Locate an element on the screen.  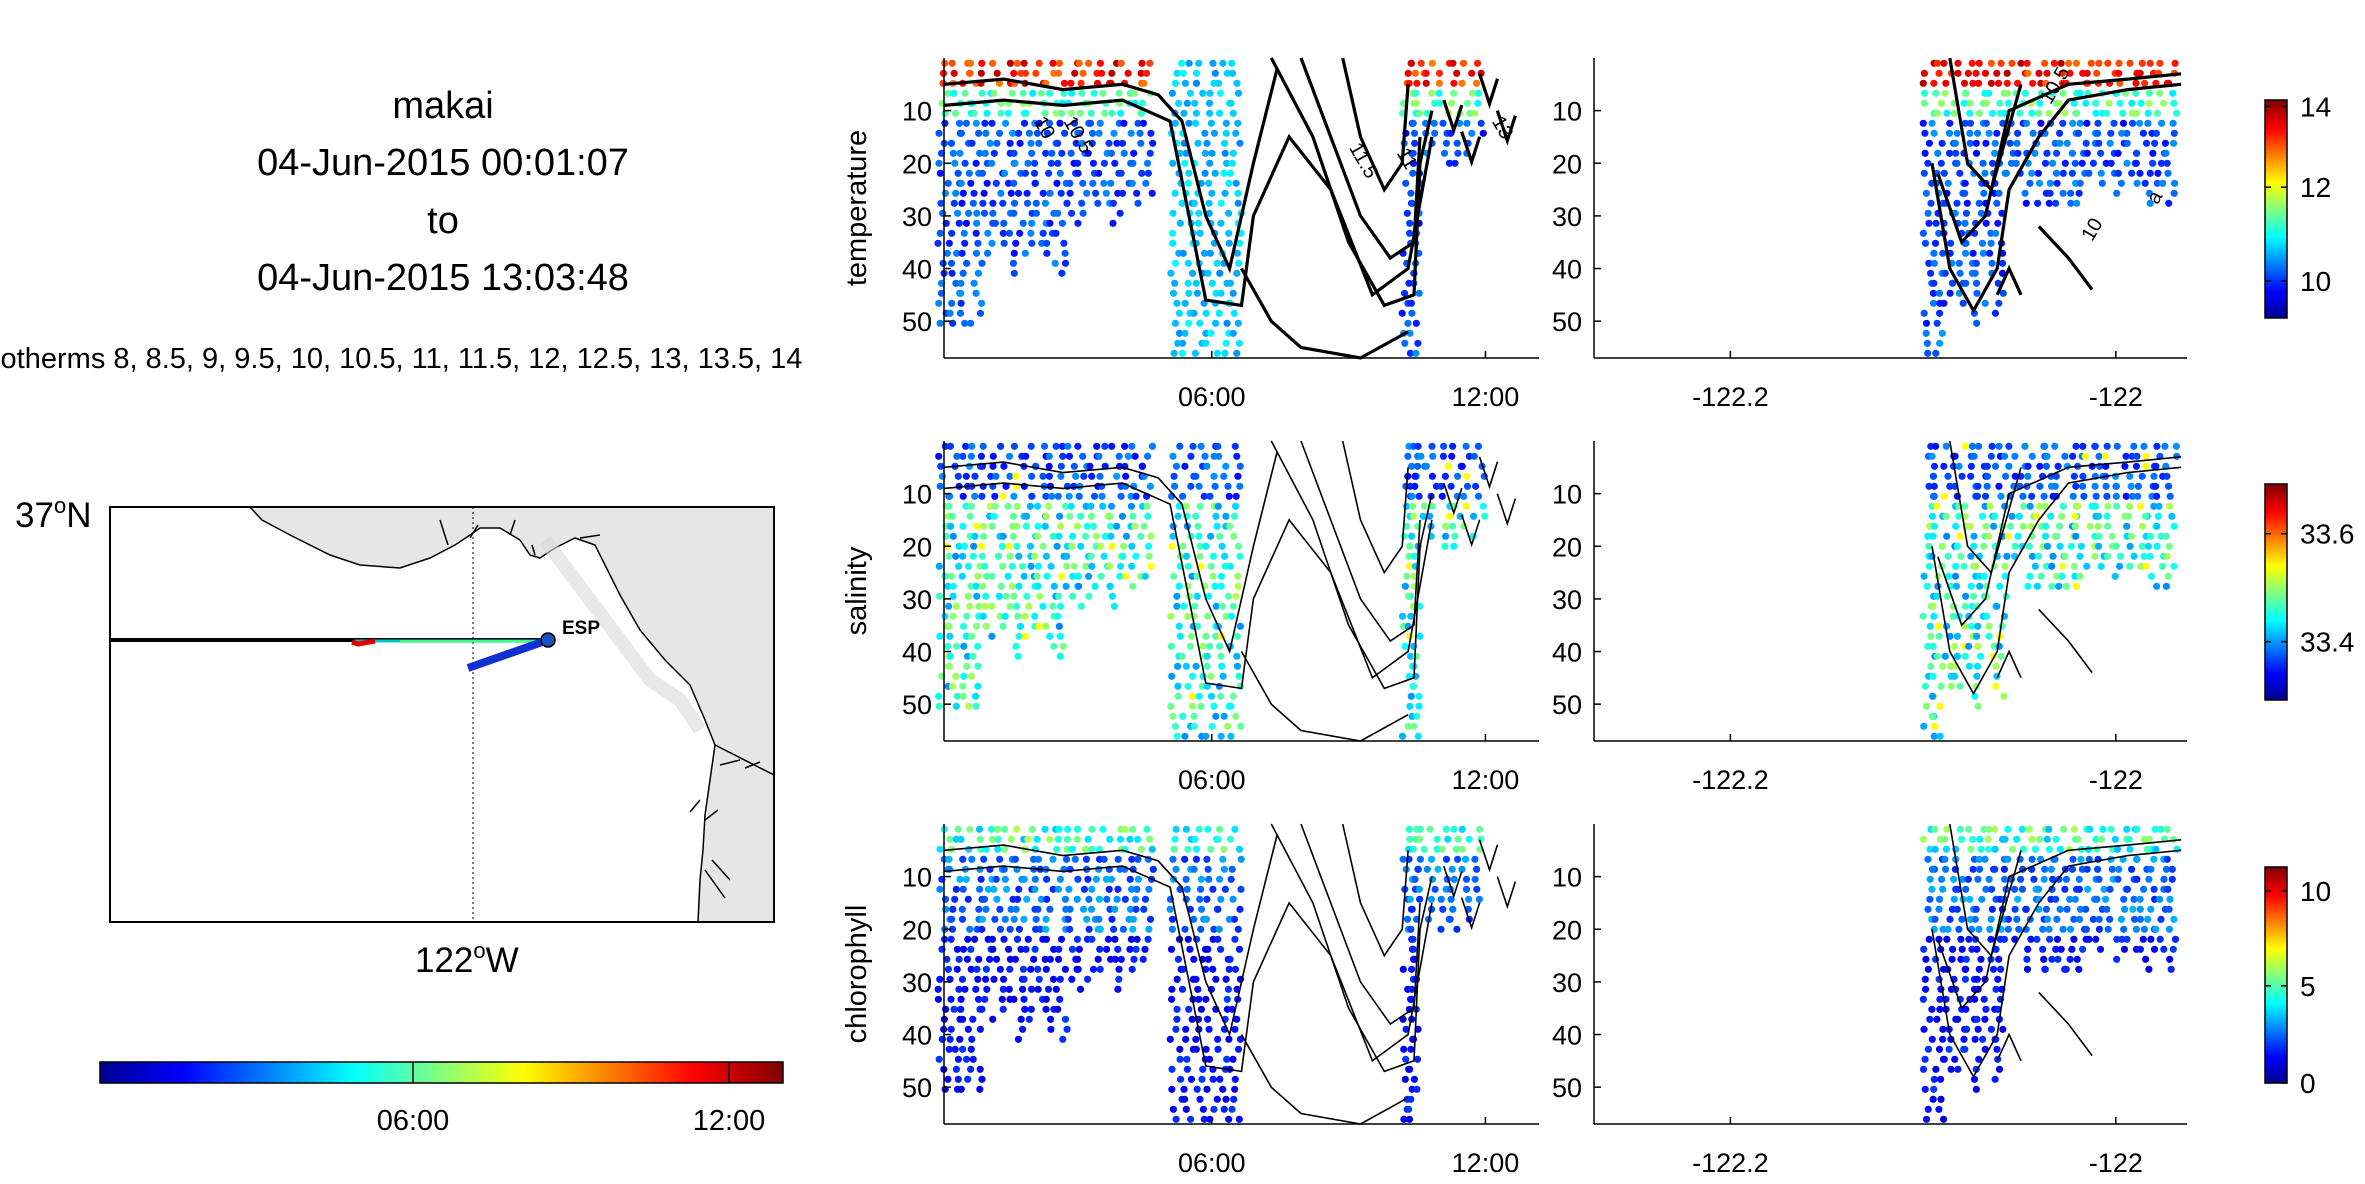
contour-line is located at coordinates (1506, 510).